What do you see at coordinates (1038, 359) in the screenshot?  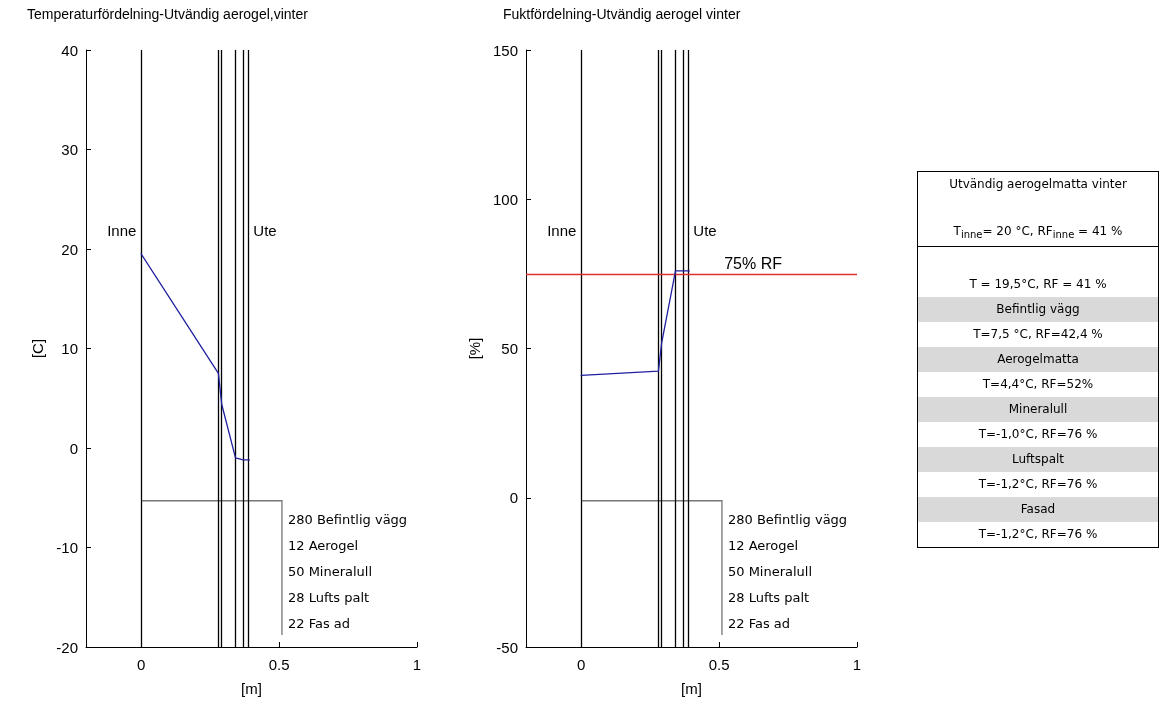 I see `text: Aerogelmatta` at bounding box center [1038, 359].